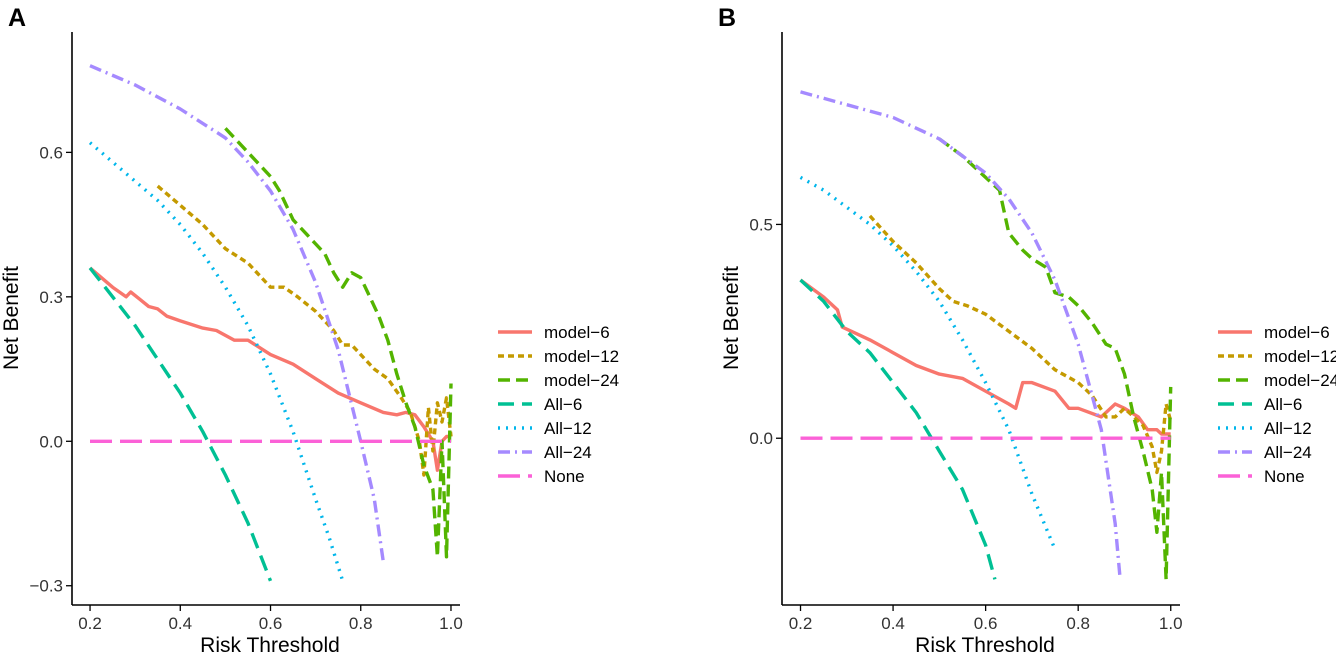 This screenshot has width=1336, height=655. I want to click on y-tick-label: 0.3, so click(51, 297).